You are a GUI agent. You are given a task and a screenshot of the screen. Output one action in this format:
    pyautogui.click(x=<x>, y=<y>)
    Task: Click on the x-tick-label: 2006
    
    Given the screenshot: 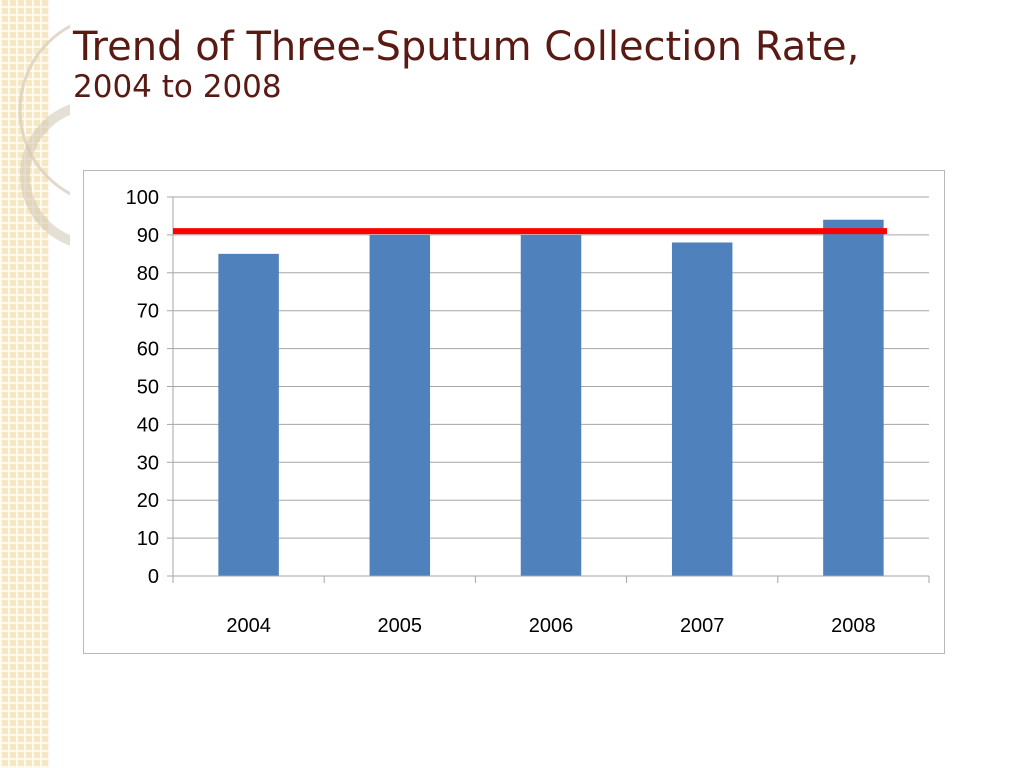 What is the action you would take?
    pyautogui.click(x=551, y=626)
    